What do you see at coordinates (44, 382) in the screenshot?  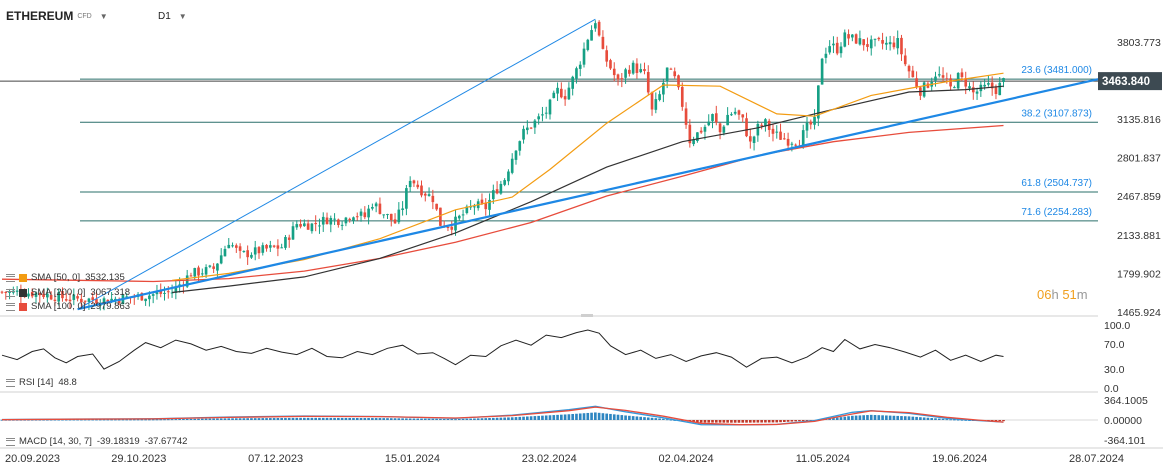 I see `legend-rsi: RSI [14] 48.8` at bounding box center [44, 382].